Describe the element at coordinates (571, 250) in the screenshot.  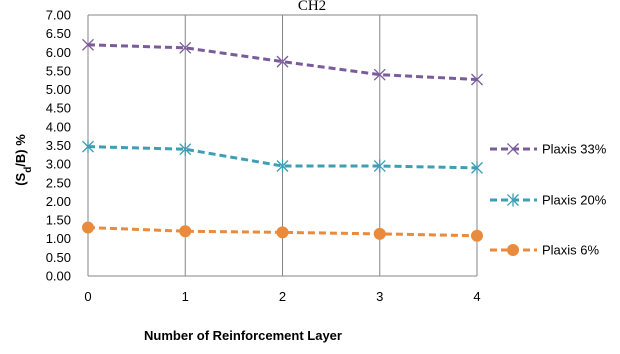
I see `legend-label: Plaxis 6%` at that location.